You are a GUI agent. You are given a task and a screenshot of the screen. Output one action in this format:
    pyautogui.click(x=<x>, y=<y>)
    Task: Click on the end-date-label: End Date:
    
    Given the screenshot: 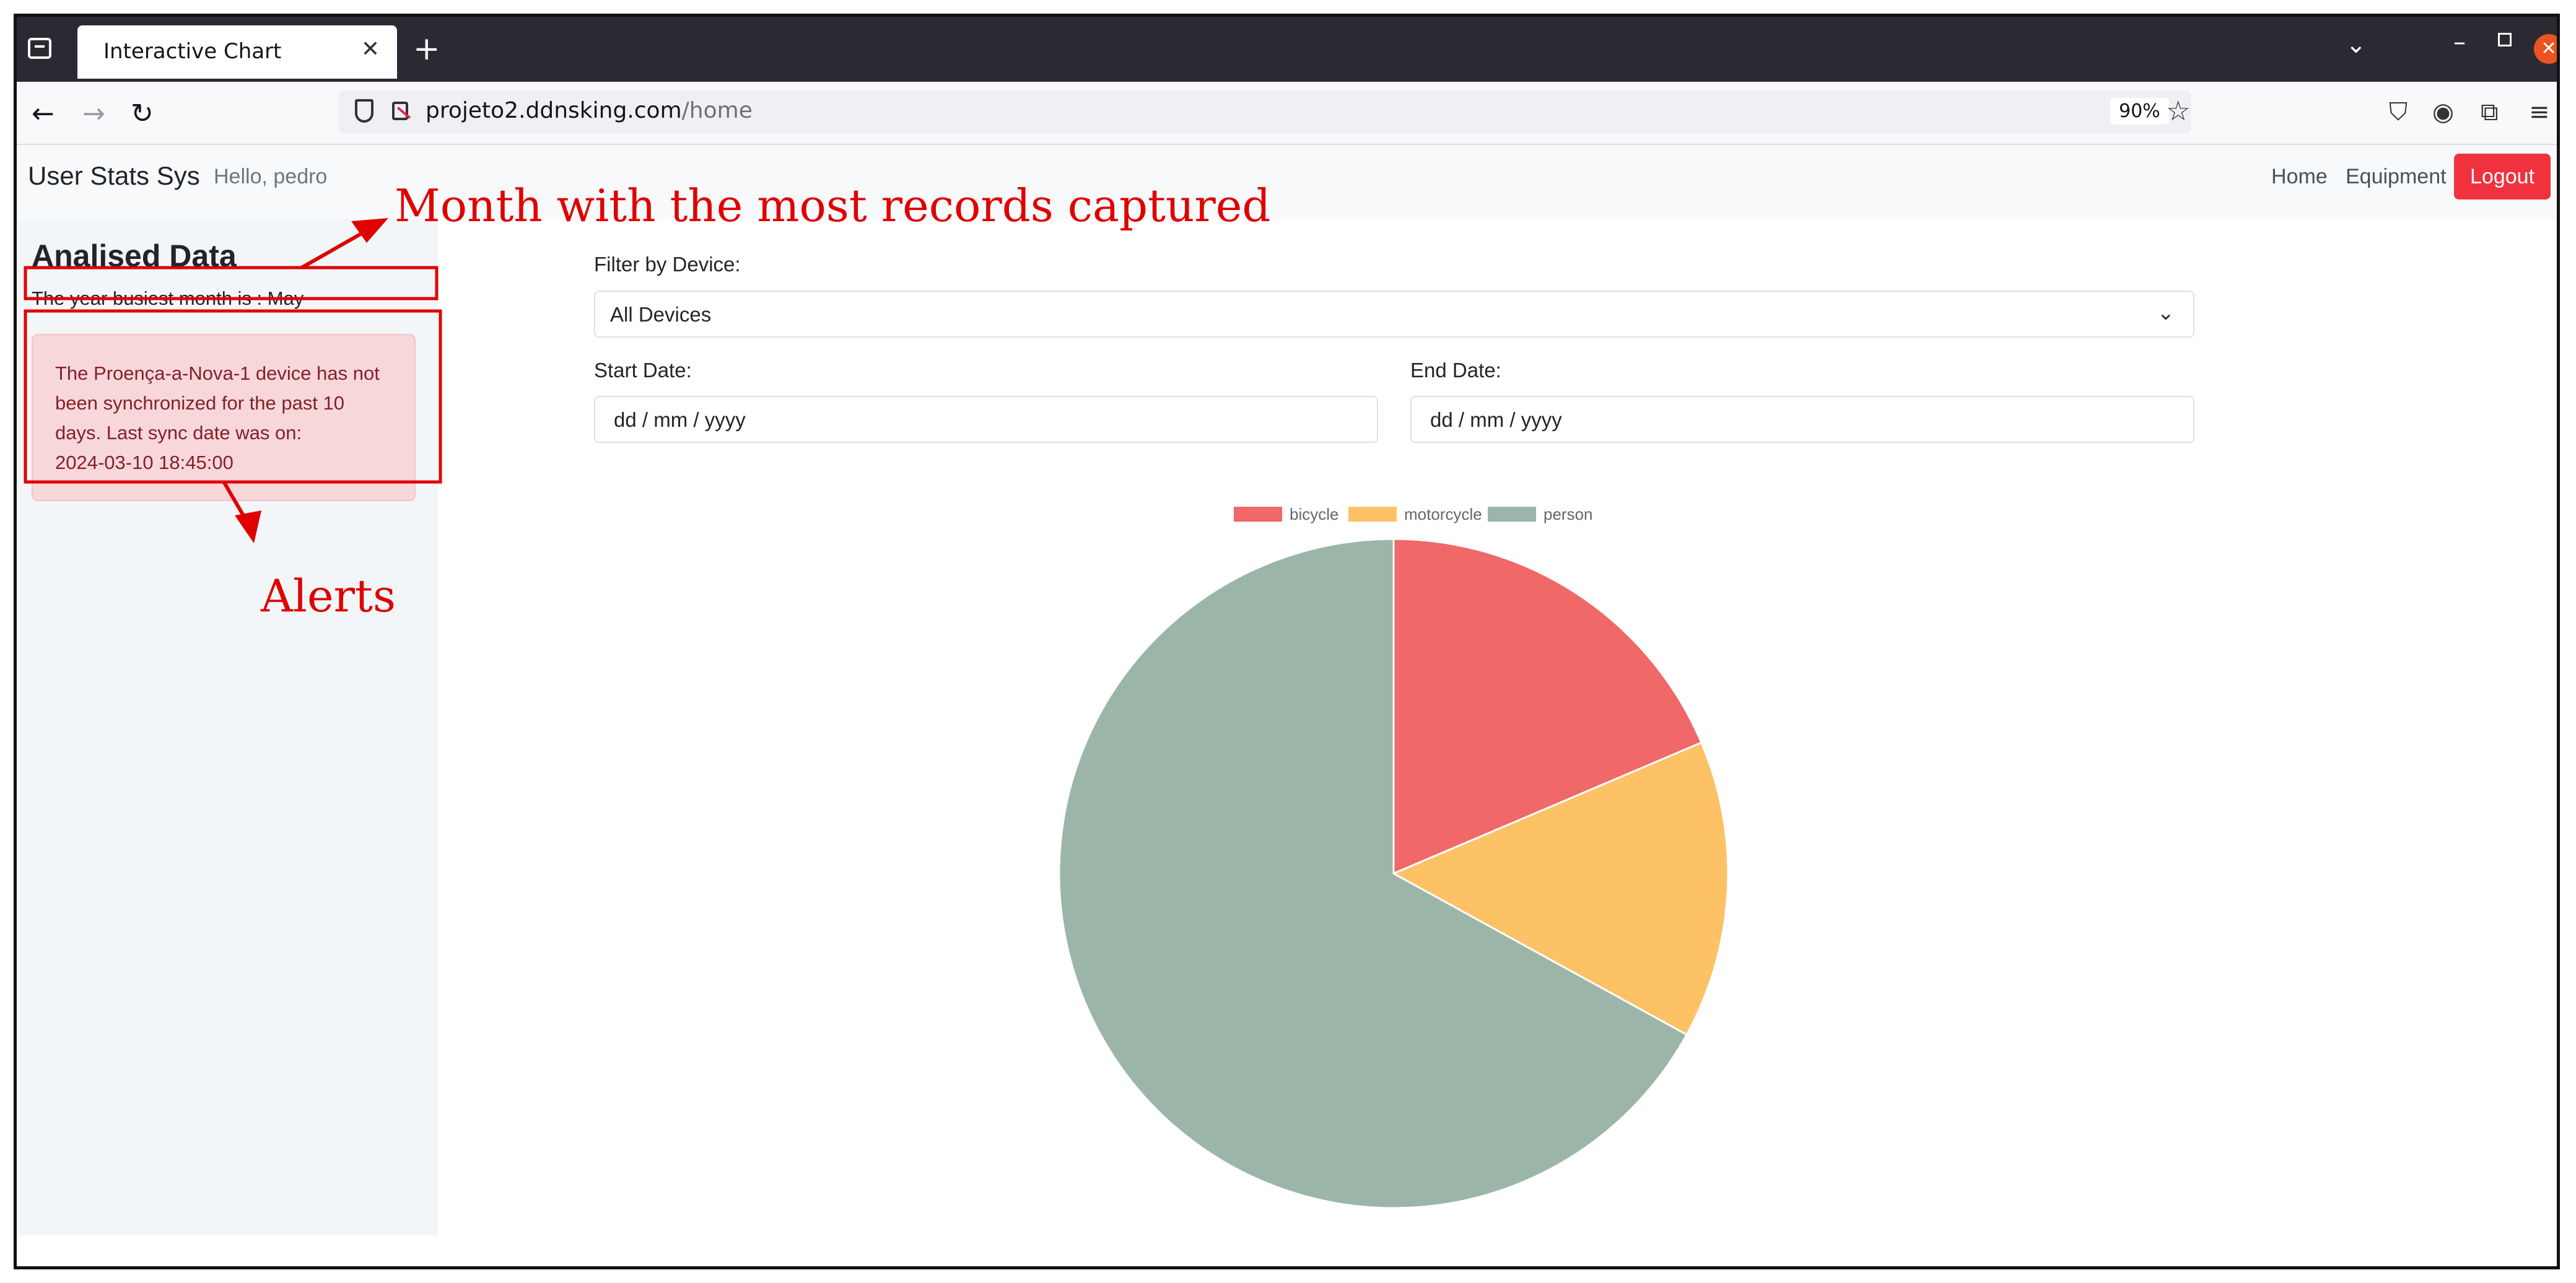 What is the action you would take?
    pyautogui.click(x=1455, y=370)
    